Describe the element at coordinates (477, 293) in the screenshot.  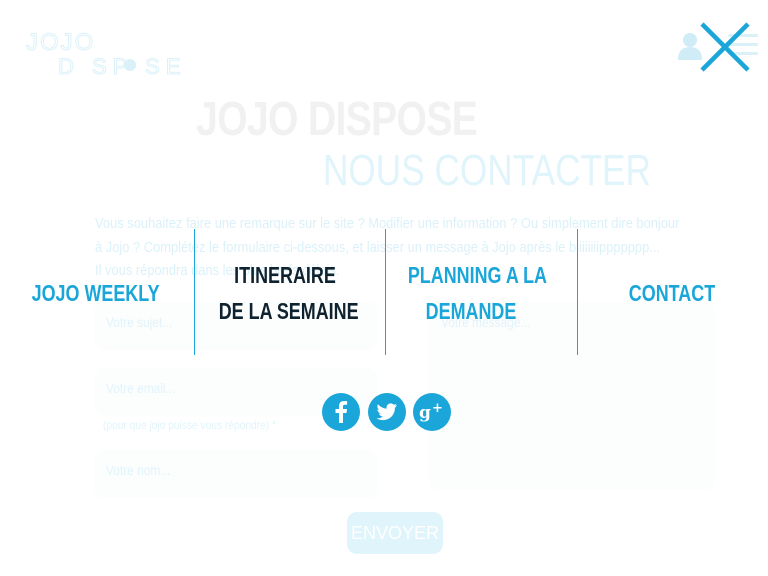
I see `nav-planning: PLANNING A LA DEMANDE` at that location.